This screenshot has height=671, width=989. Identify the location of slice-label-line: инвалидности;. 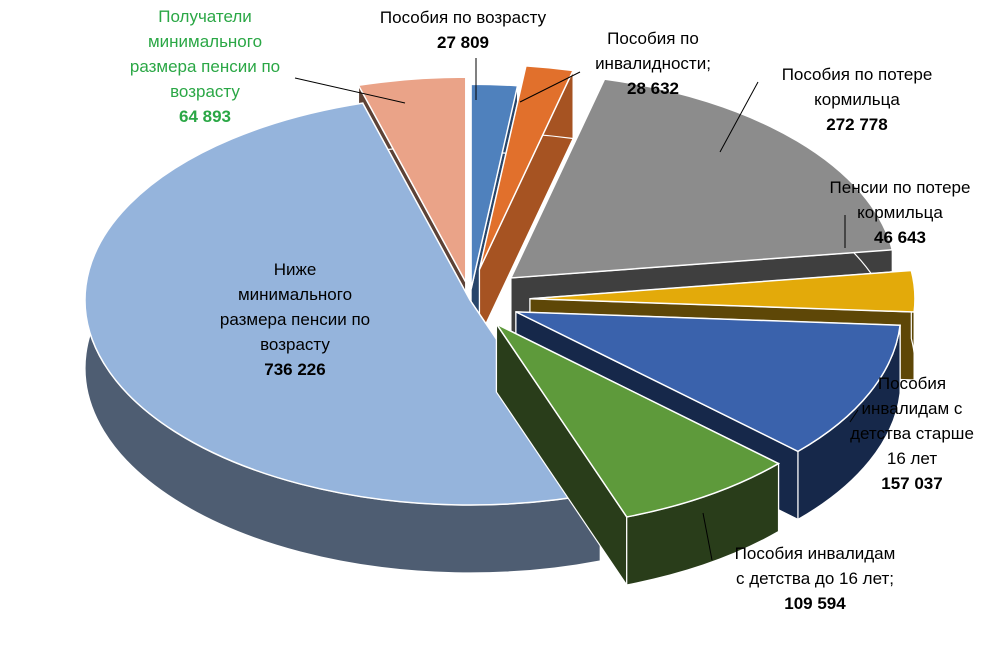
(653, 63).